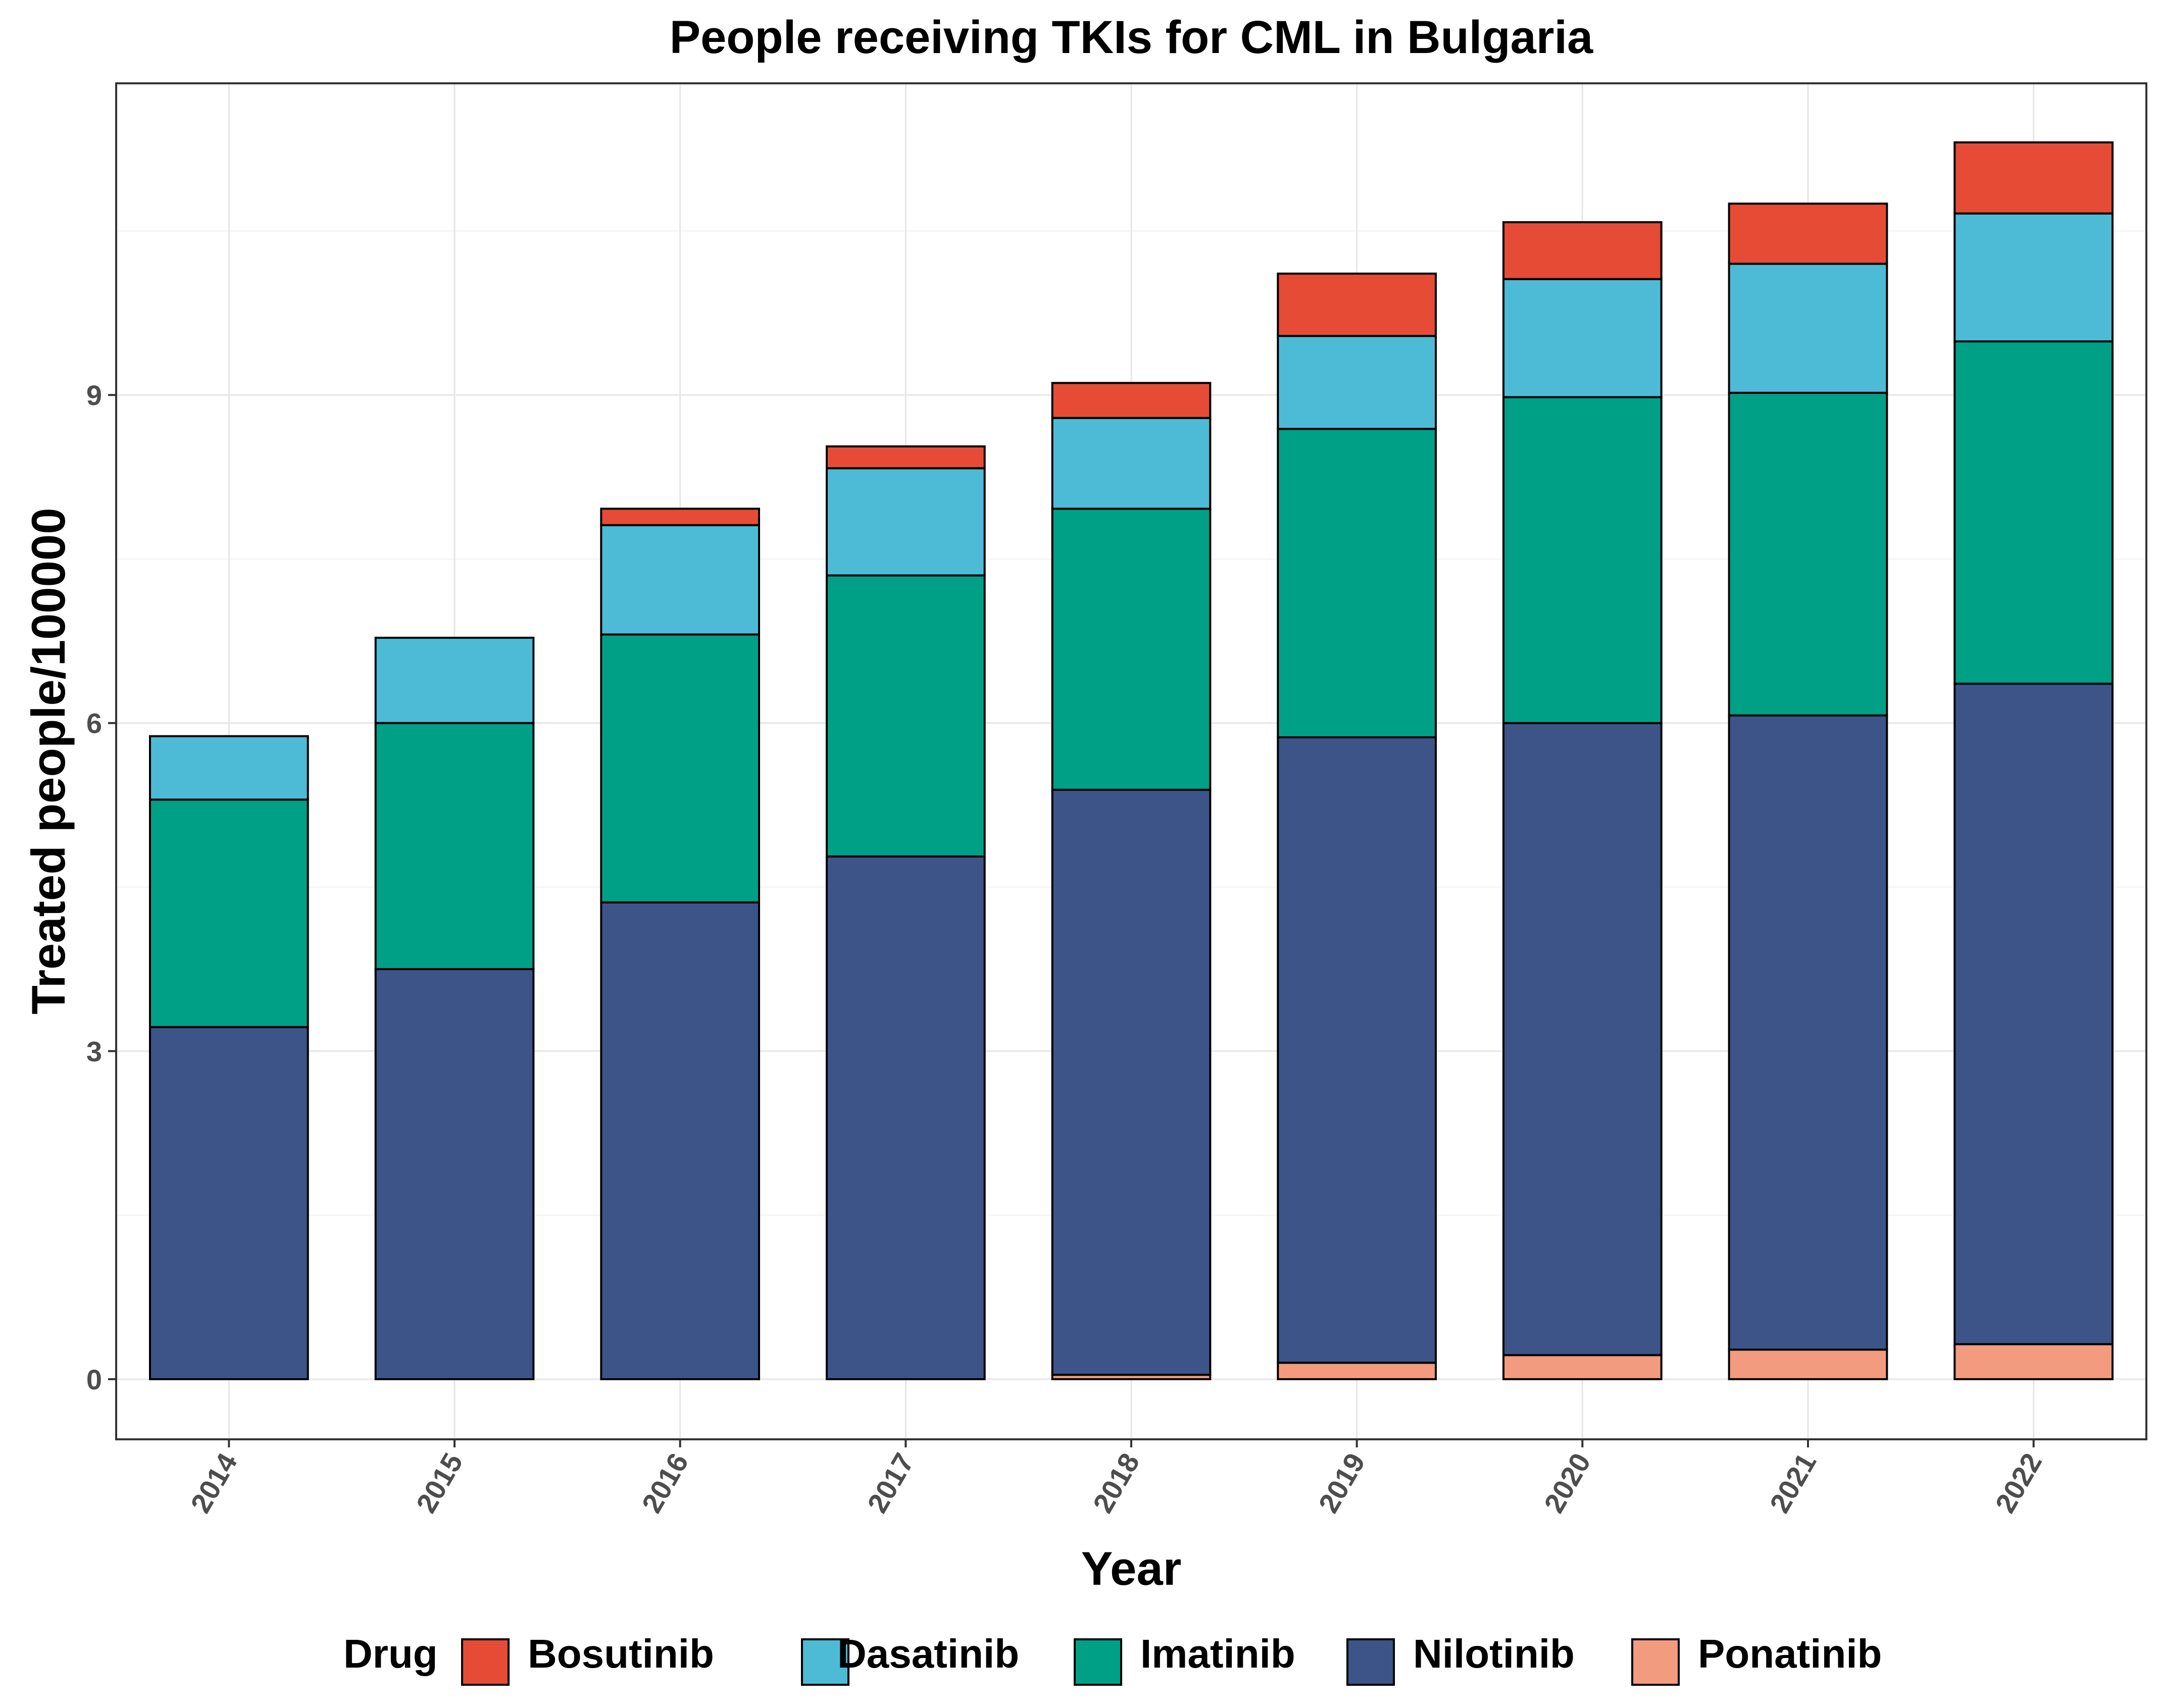 This screenshot has width=2160, height=1708. I want to click on bar-nilotinib-2022, so click(2033, 1014).